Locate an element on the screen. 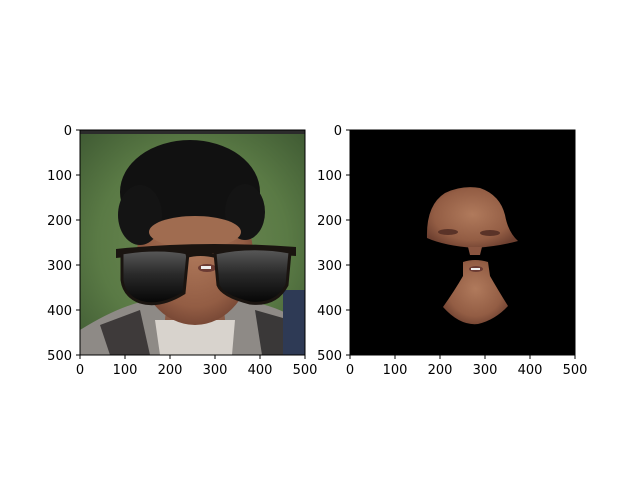  right-y-tick-label: 500 is located at coordinates (329, 356).